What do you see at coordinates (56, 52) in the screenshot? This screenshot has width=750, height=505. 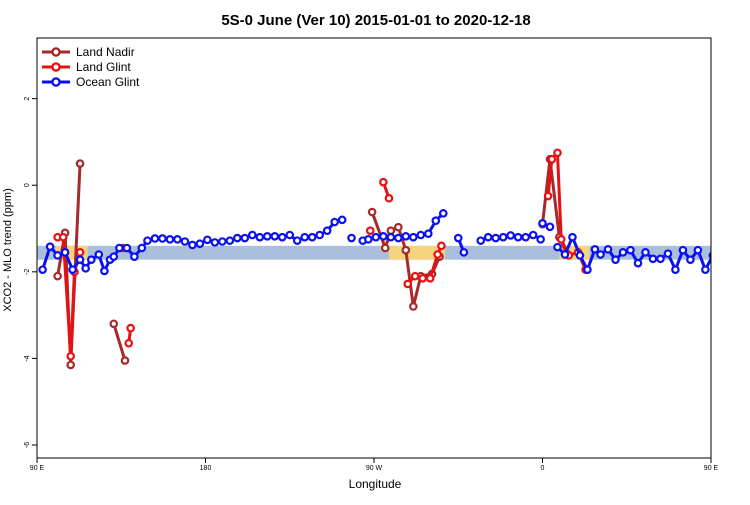 I see `legend-marker-land-nadir` at bounding box center [56, 52].